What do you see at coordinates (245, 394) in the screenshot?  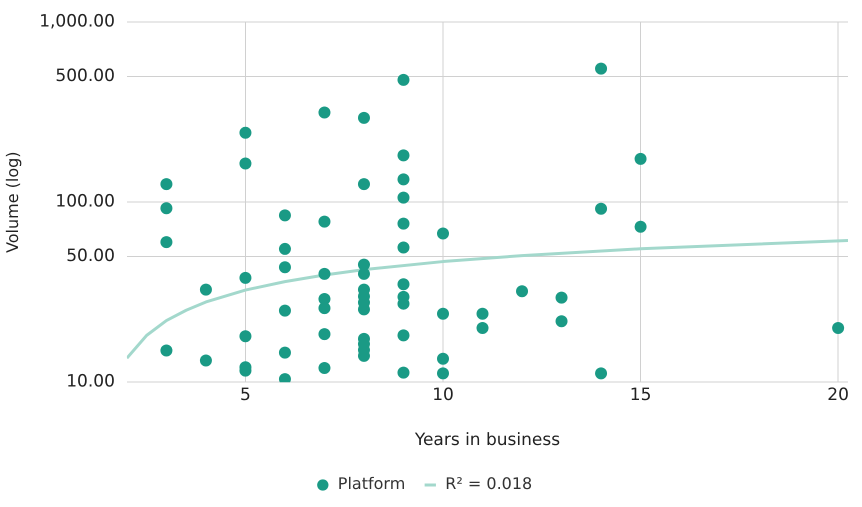 I see `x-tick-label: 5` at bounding box center [245, 394].